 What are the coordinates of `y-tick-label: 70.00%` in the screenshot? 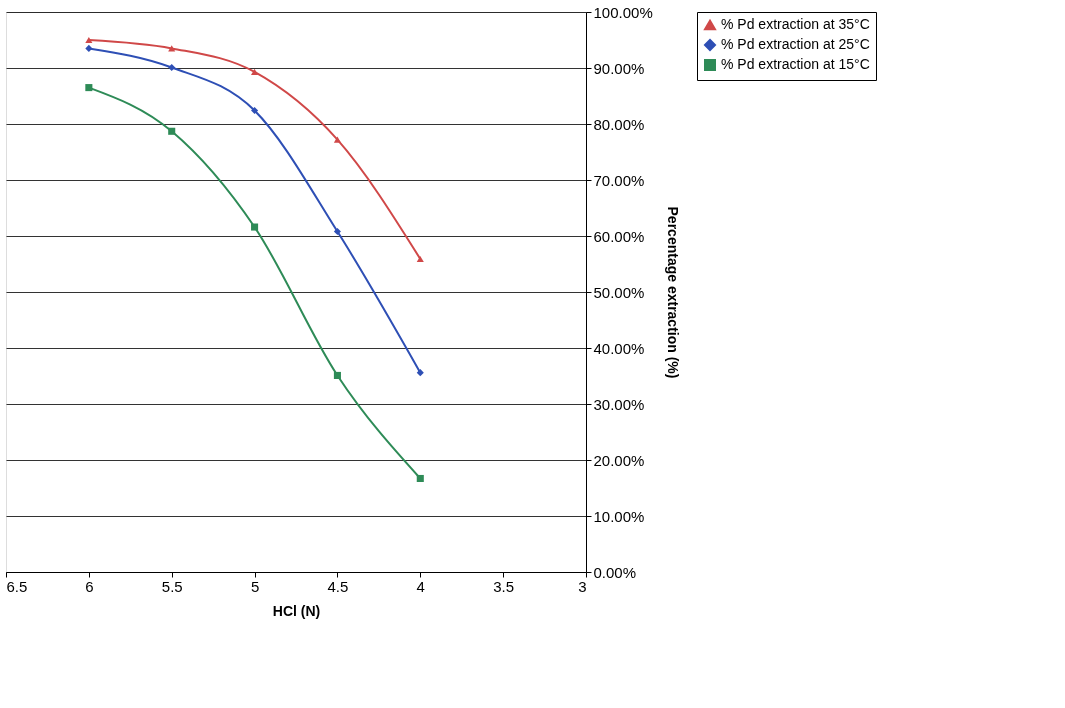 It's located at (619, 180).